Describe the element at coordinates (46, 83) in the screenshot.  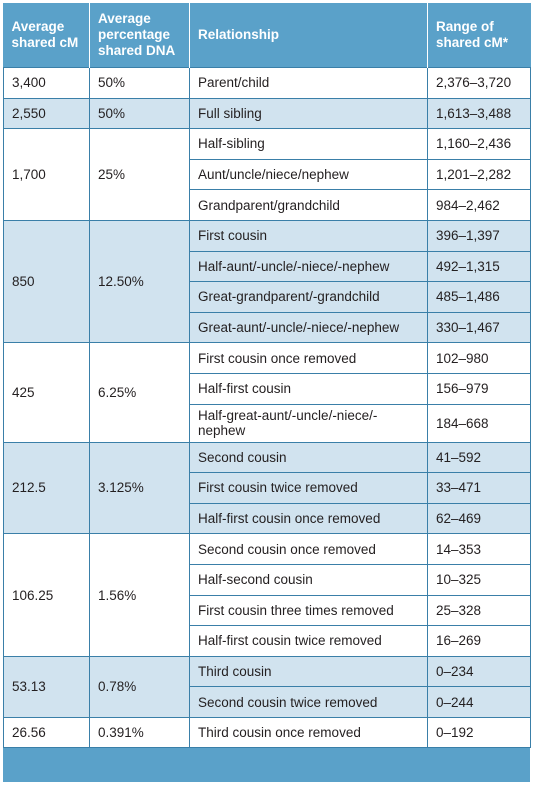
I see `average-shared-cm-cell: 3,400` at that location.